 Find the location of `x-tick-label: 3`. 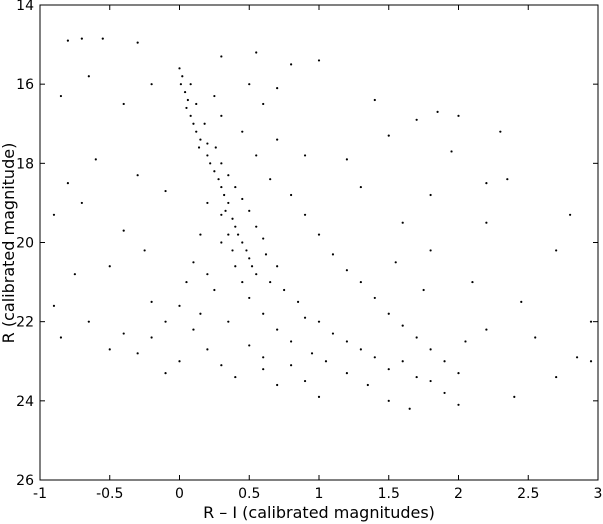

x-tick-label: 3 is located at coordinates (598, 494).